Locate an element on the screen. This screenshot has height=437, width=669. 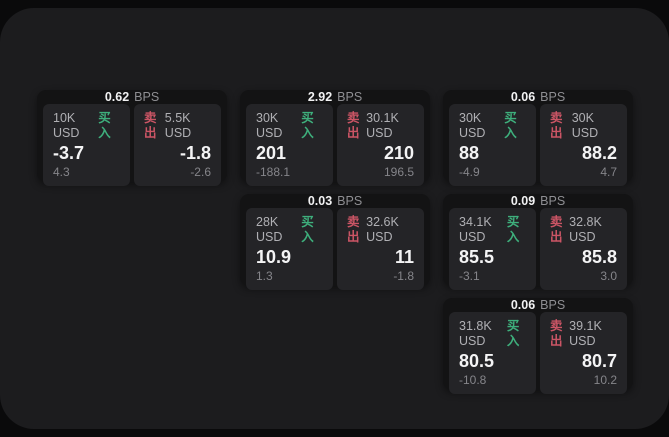
sell-delta: 196.5 is located at coordinates (398, 172).